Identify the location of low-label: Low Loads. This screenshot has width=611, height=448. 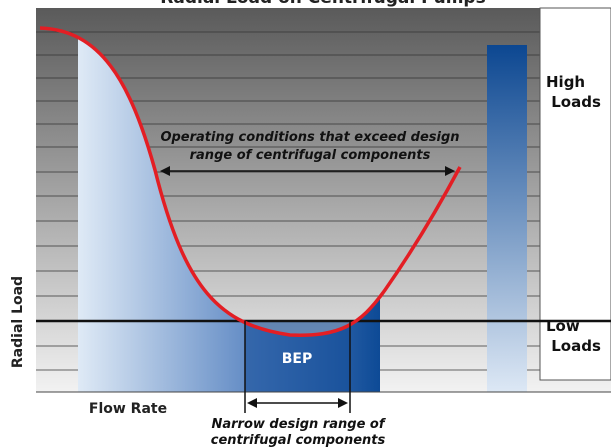
(573, 336).